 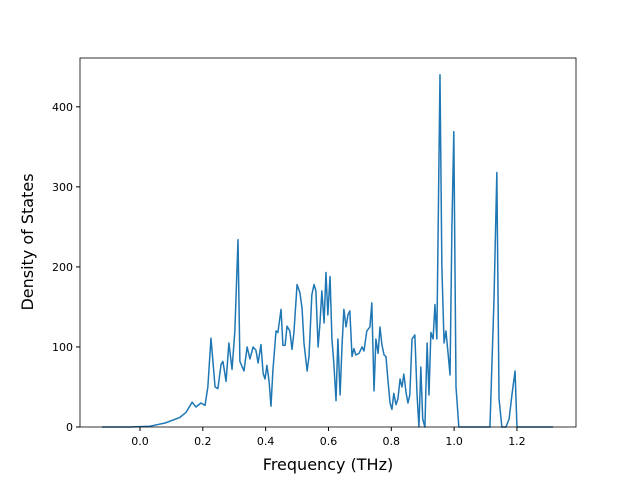 I want to click on y-tick-label: 400, so click(x=62, y=107).